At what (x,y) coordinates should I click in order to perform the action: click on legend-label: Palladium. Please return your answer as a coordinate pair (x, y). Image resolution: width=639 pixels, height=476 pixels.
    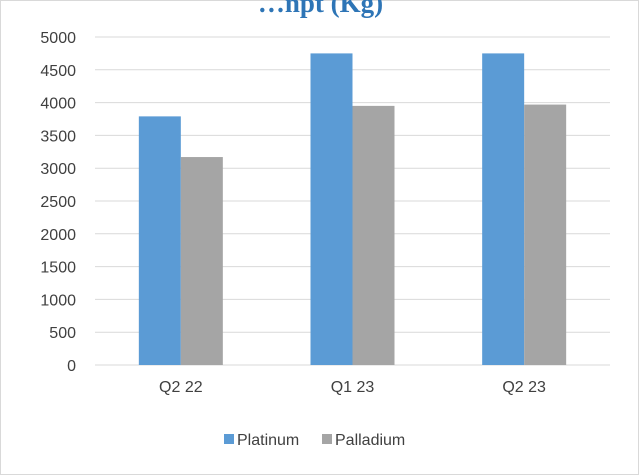
    Looking at the image, I should click on (370, 440).